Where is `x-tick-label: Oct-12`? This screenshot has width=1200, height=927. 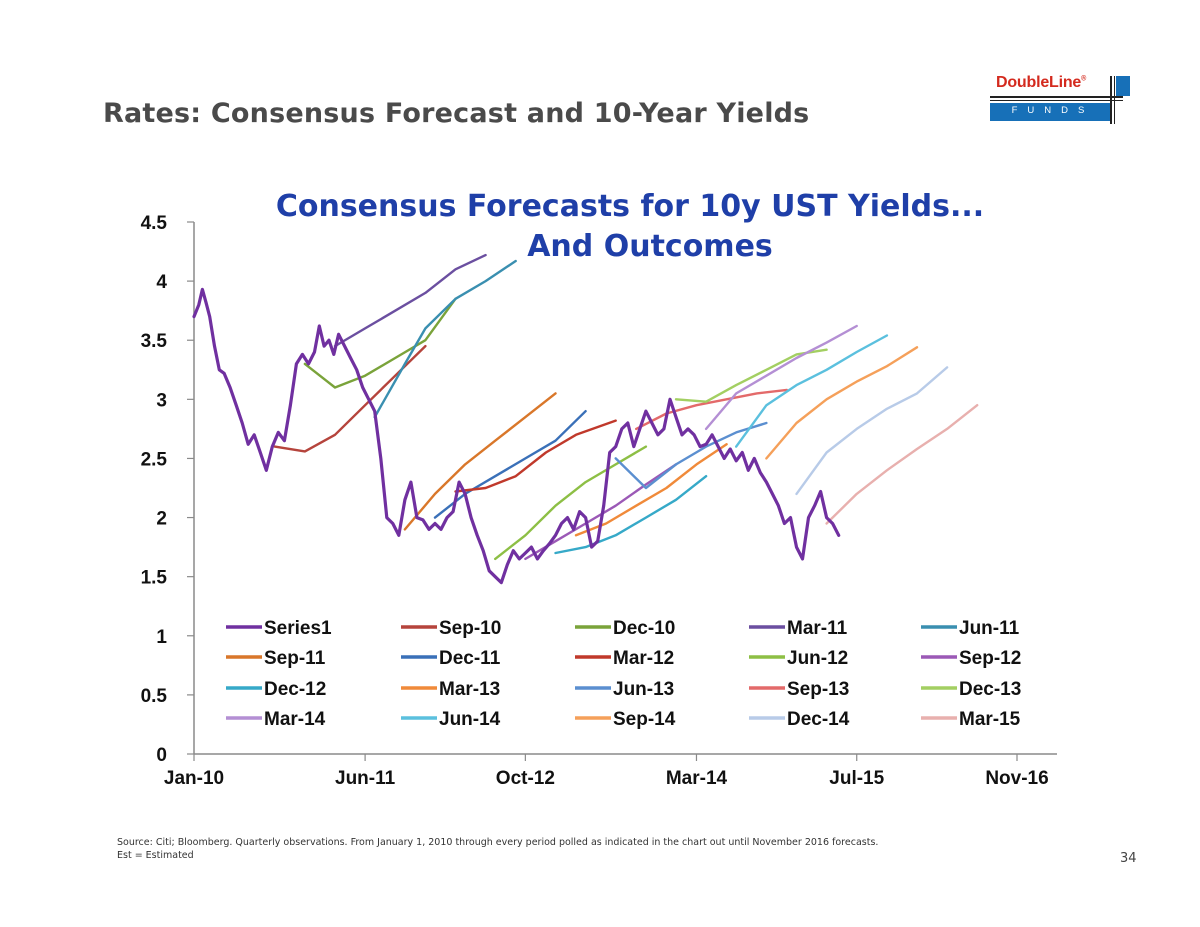
x-tick-label: Oct-12 is located at coordinates (525, 778).